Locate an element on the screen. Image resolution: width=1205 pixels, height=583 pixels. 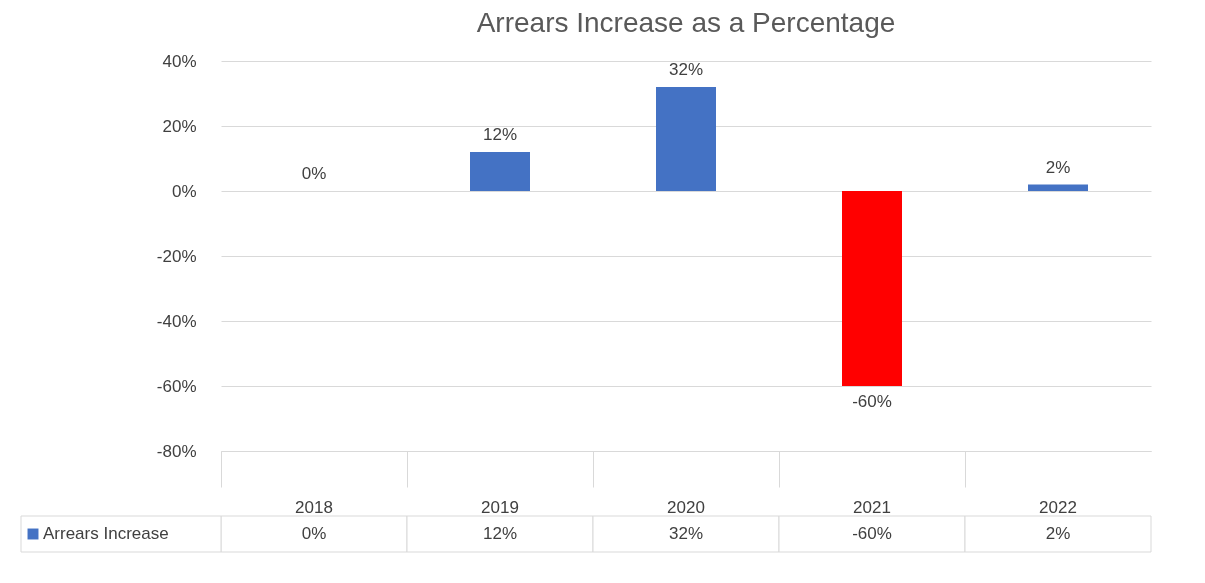
data-label: 0% is located at coordinates (314, 533).